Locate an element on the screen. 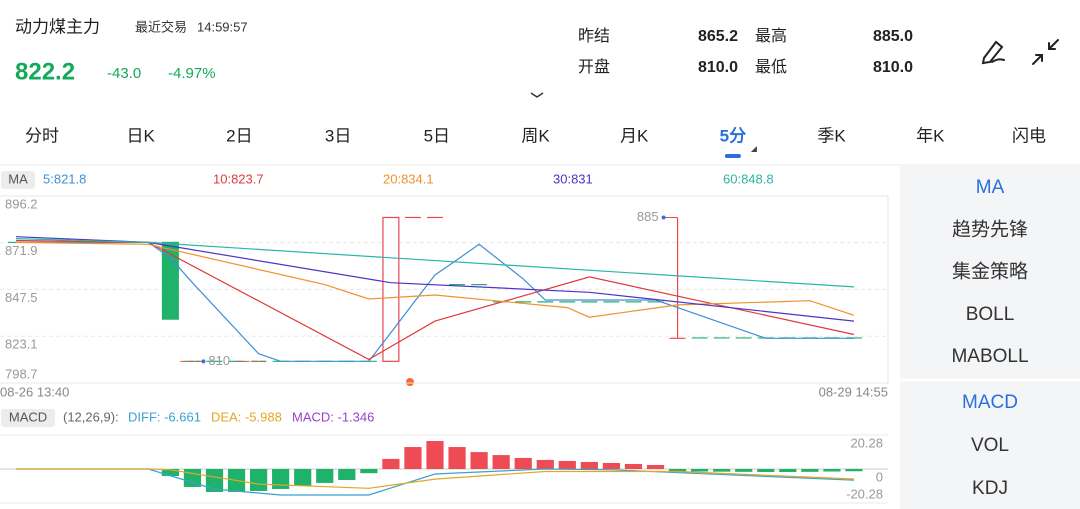 The width and height of the screenshot is (1080, 509). y-tick-label: 871.9 is located at coordinates (21, 250).